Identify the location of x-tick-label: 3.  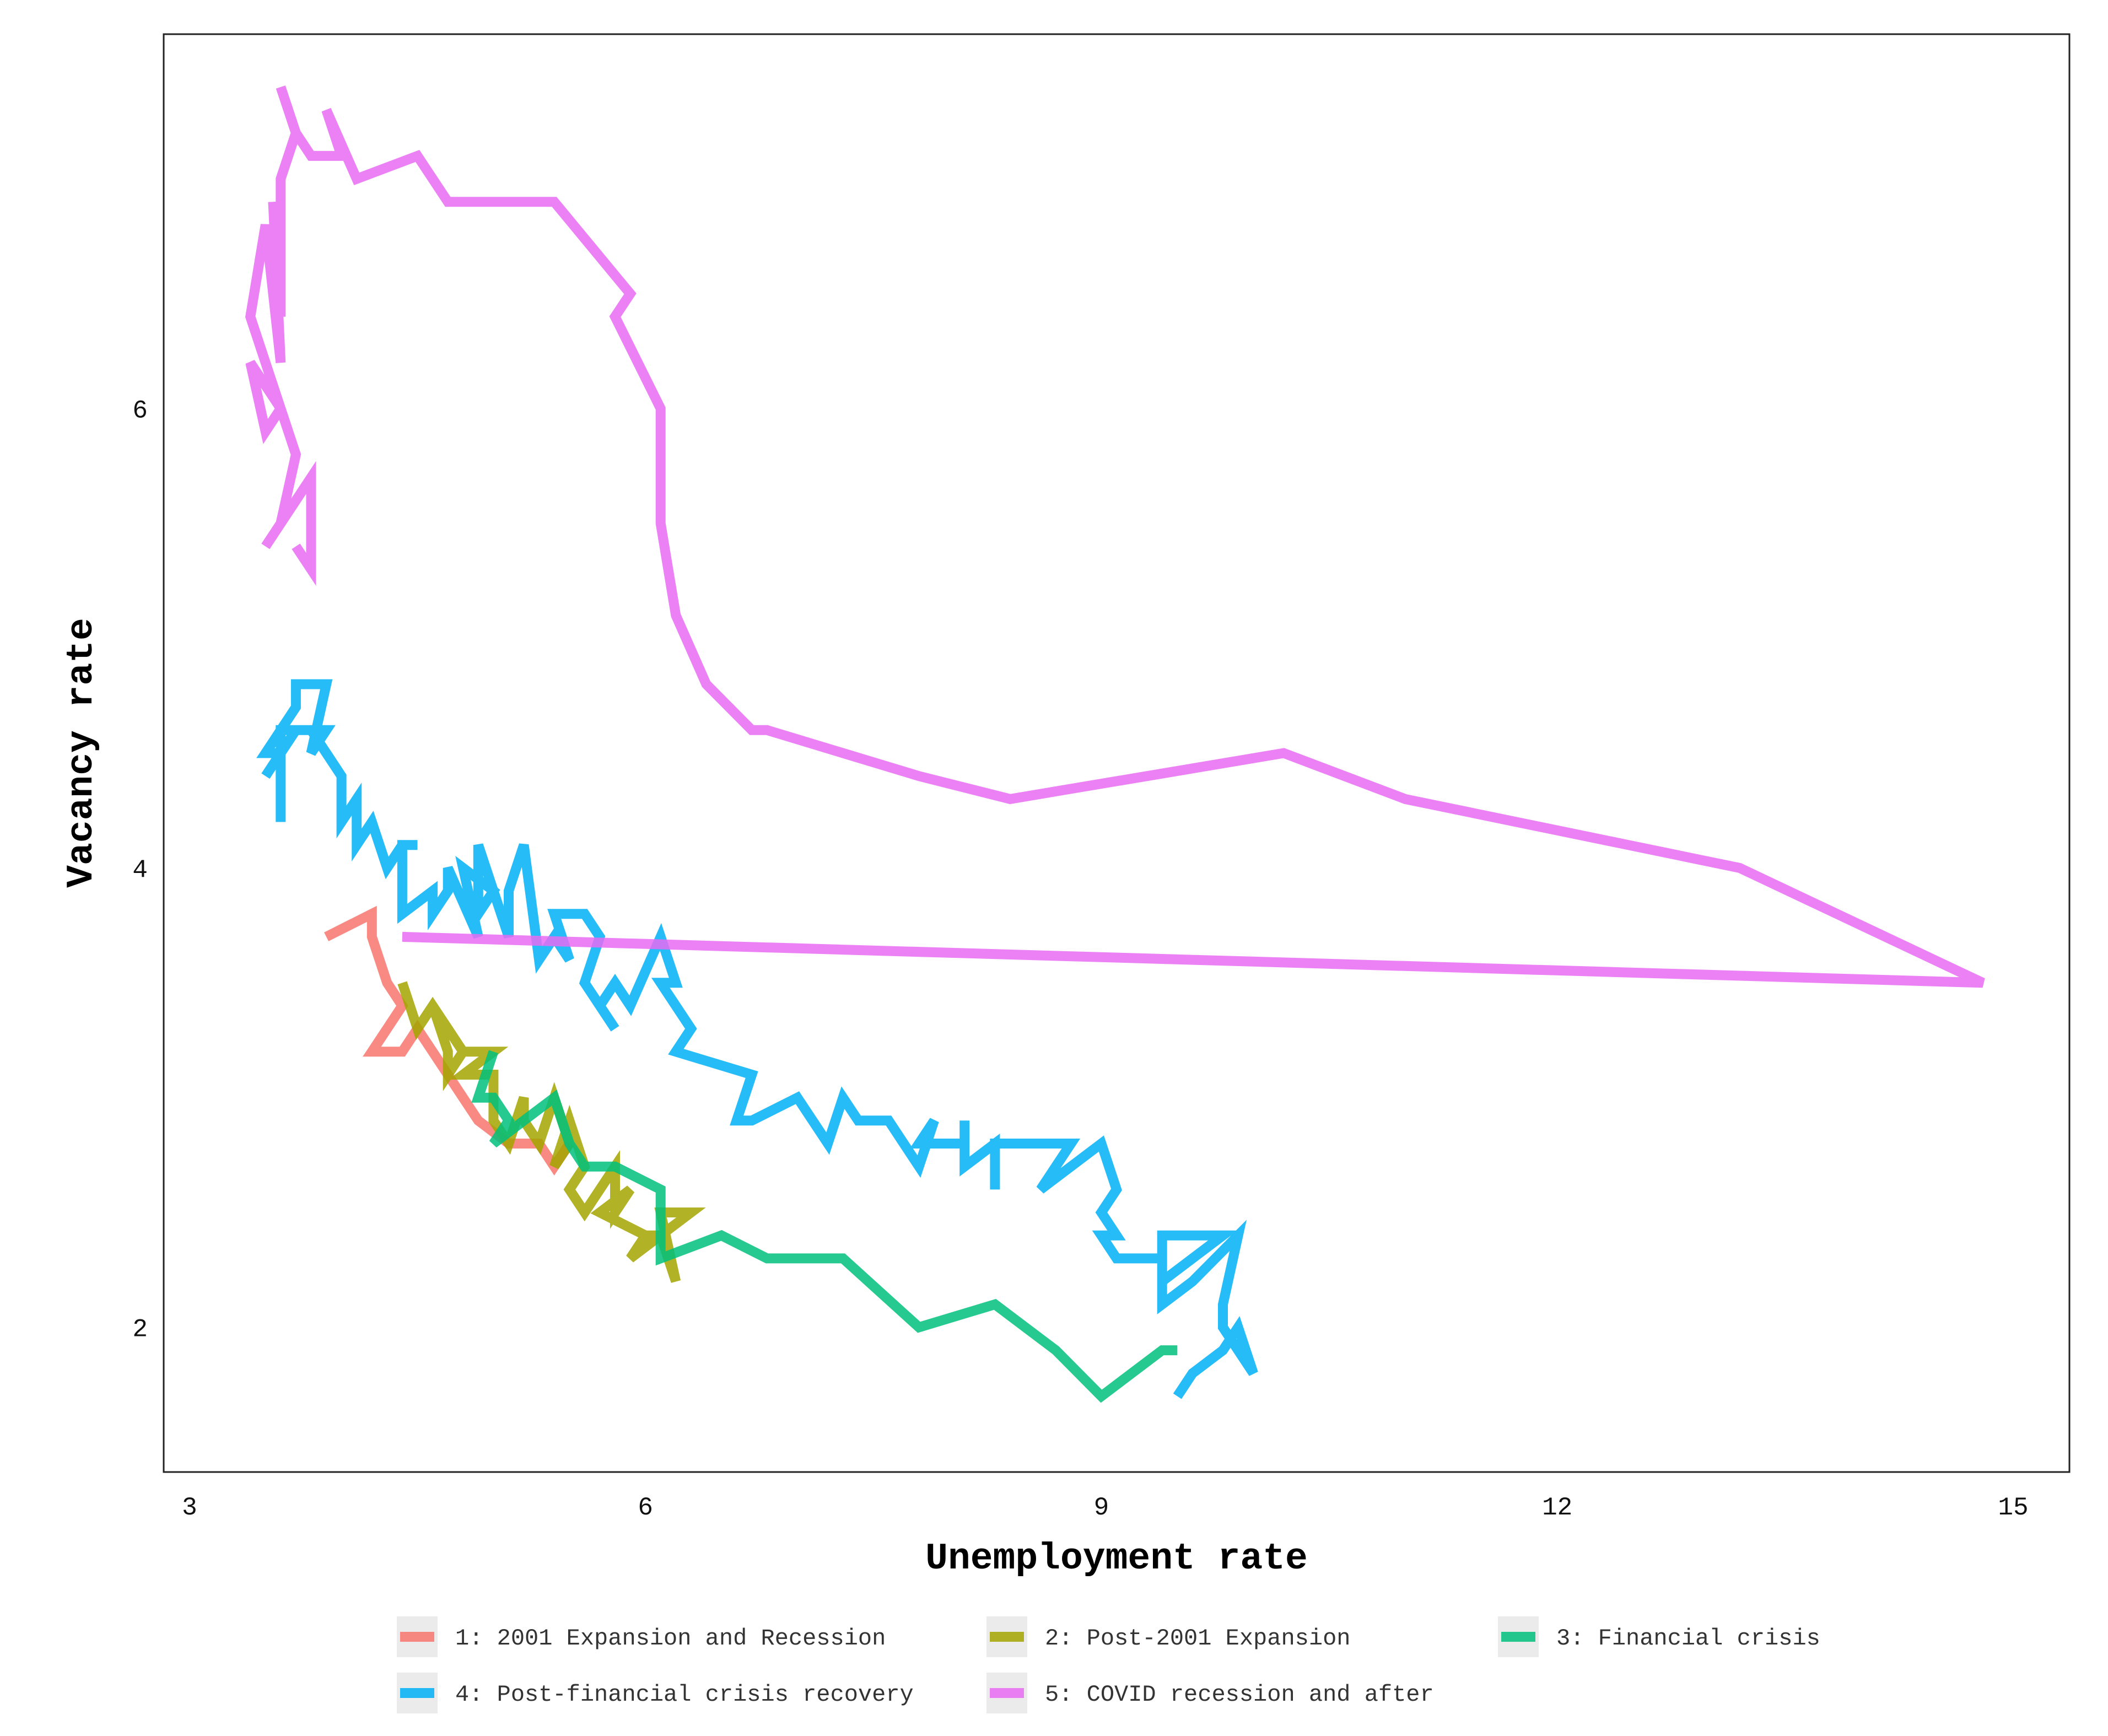
(189, 1508).